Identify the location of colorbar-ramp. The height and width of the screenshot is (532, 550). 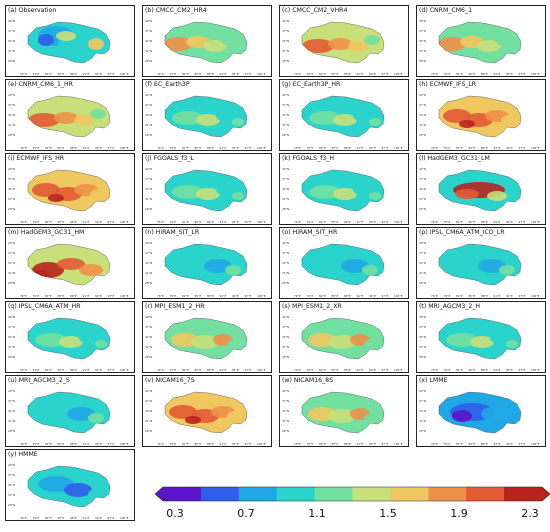
(352, 494).